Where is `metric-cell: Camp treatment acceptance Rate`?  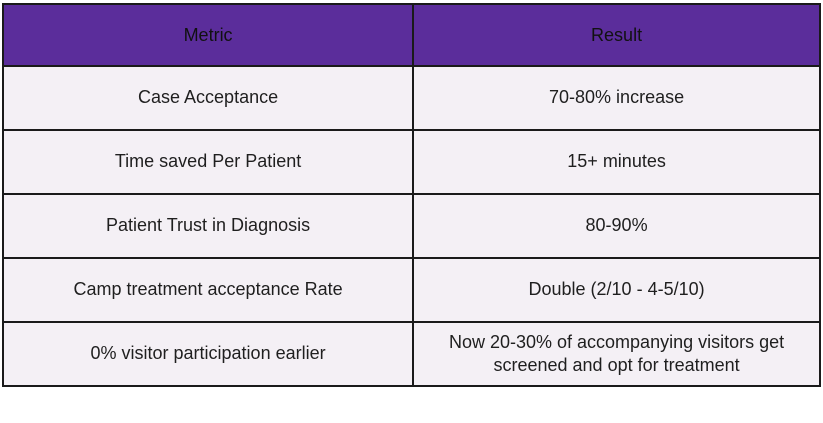 metric-cell: Camp treatment acceptance Rate is located at coordinates (208, 290).